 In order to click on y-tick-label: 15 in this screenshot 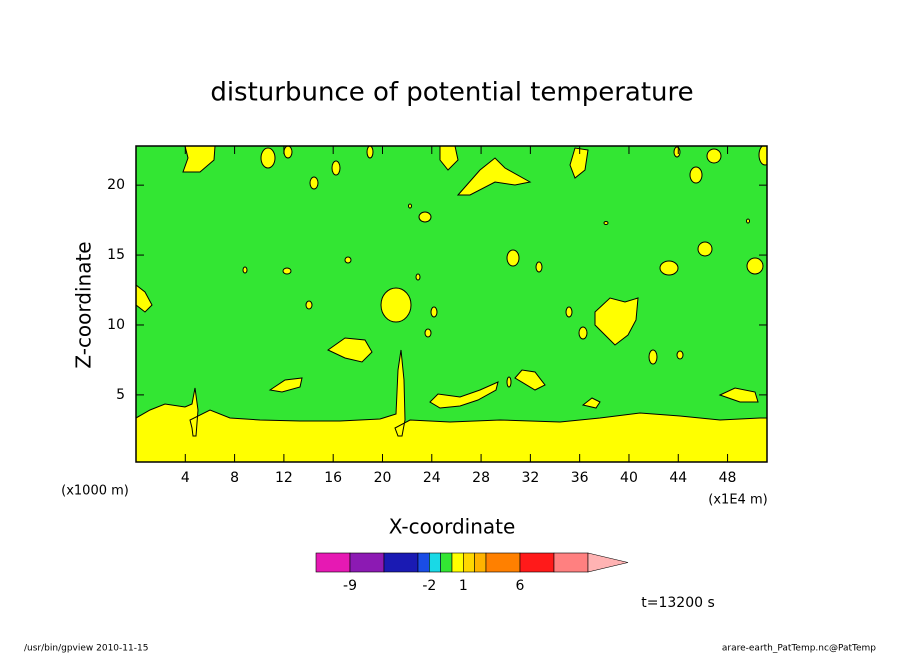, I will do `click(116, 255)`.